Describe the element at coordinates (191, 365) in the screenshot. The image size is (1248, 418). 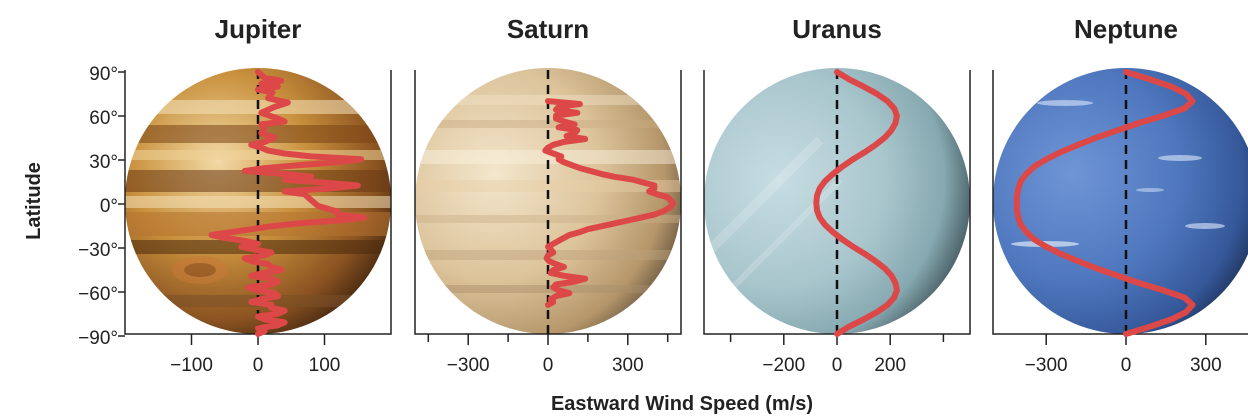
I see `x-tick-label-jupiter: −100` at that location.